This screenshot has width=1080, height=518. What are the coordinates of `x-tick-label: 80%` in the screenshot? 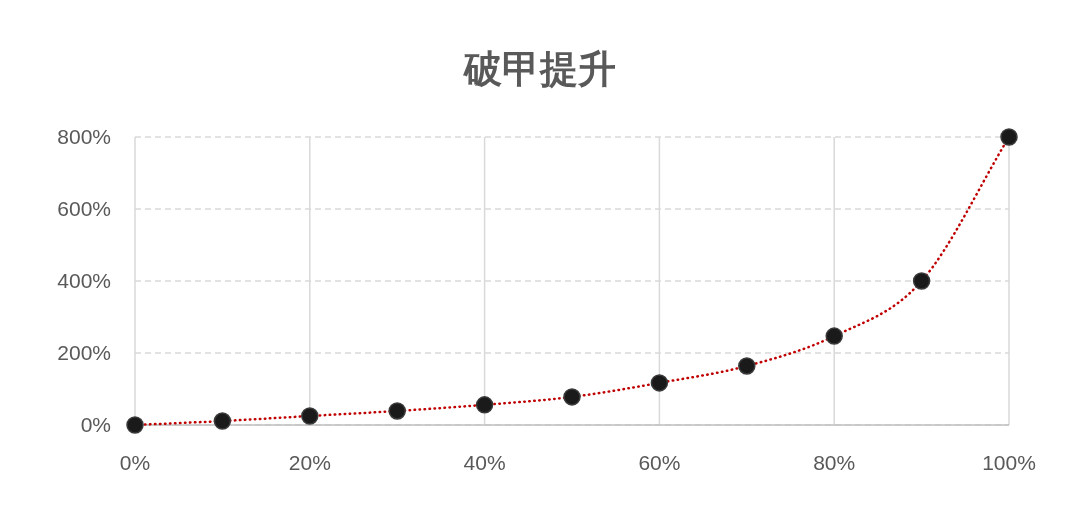 It's located at (834, 462).